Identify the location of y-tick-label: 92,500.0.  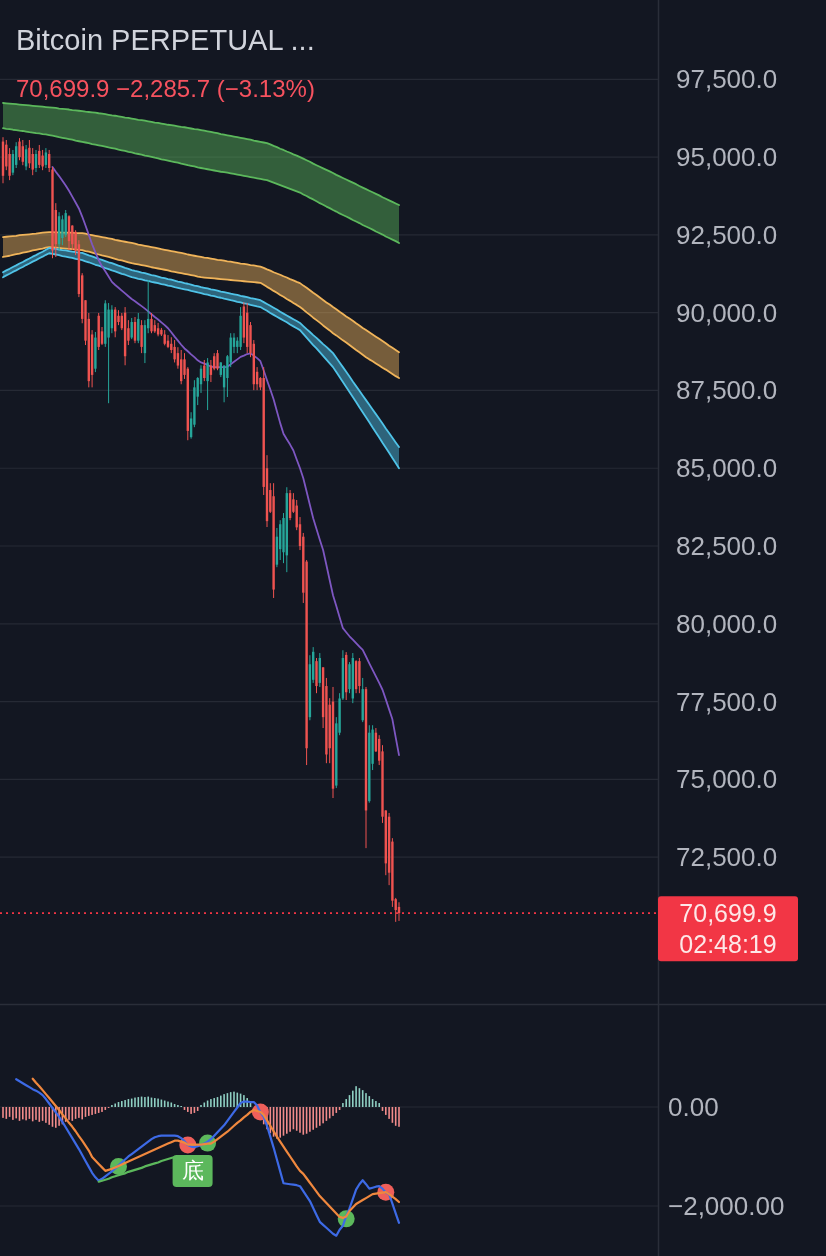
(727, 234).